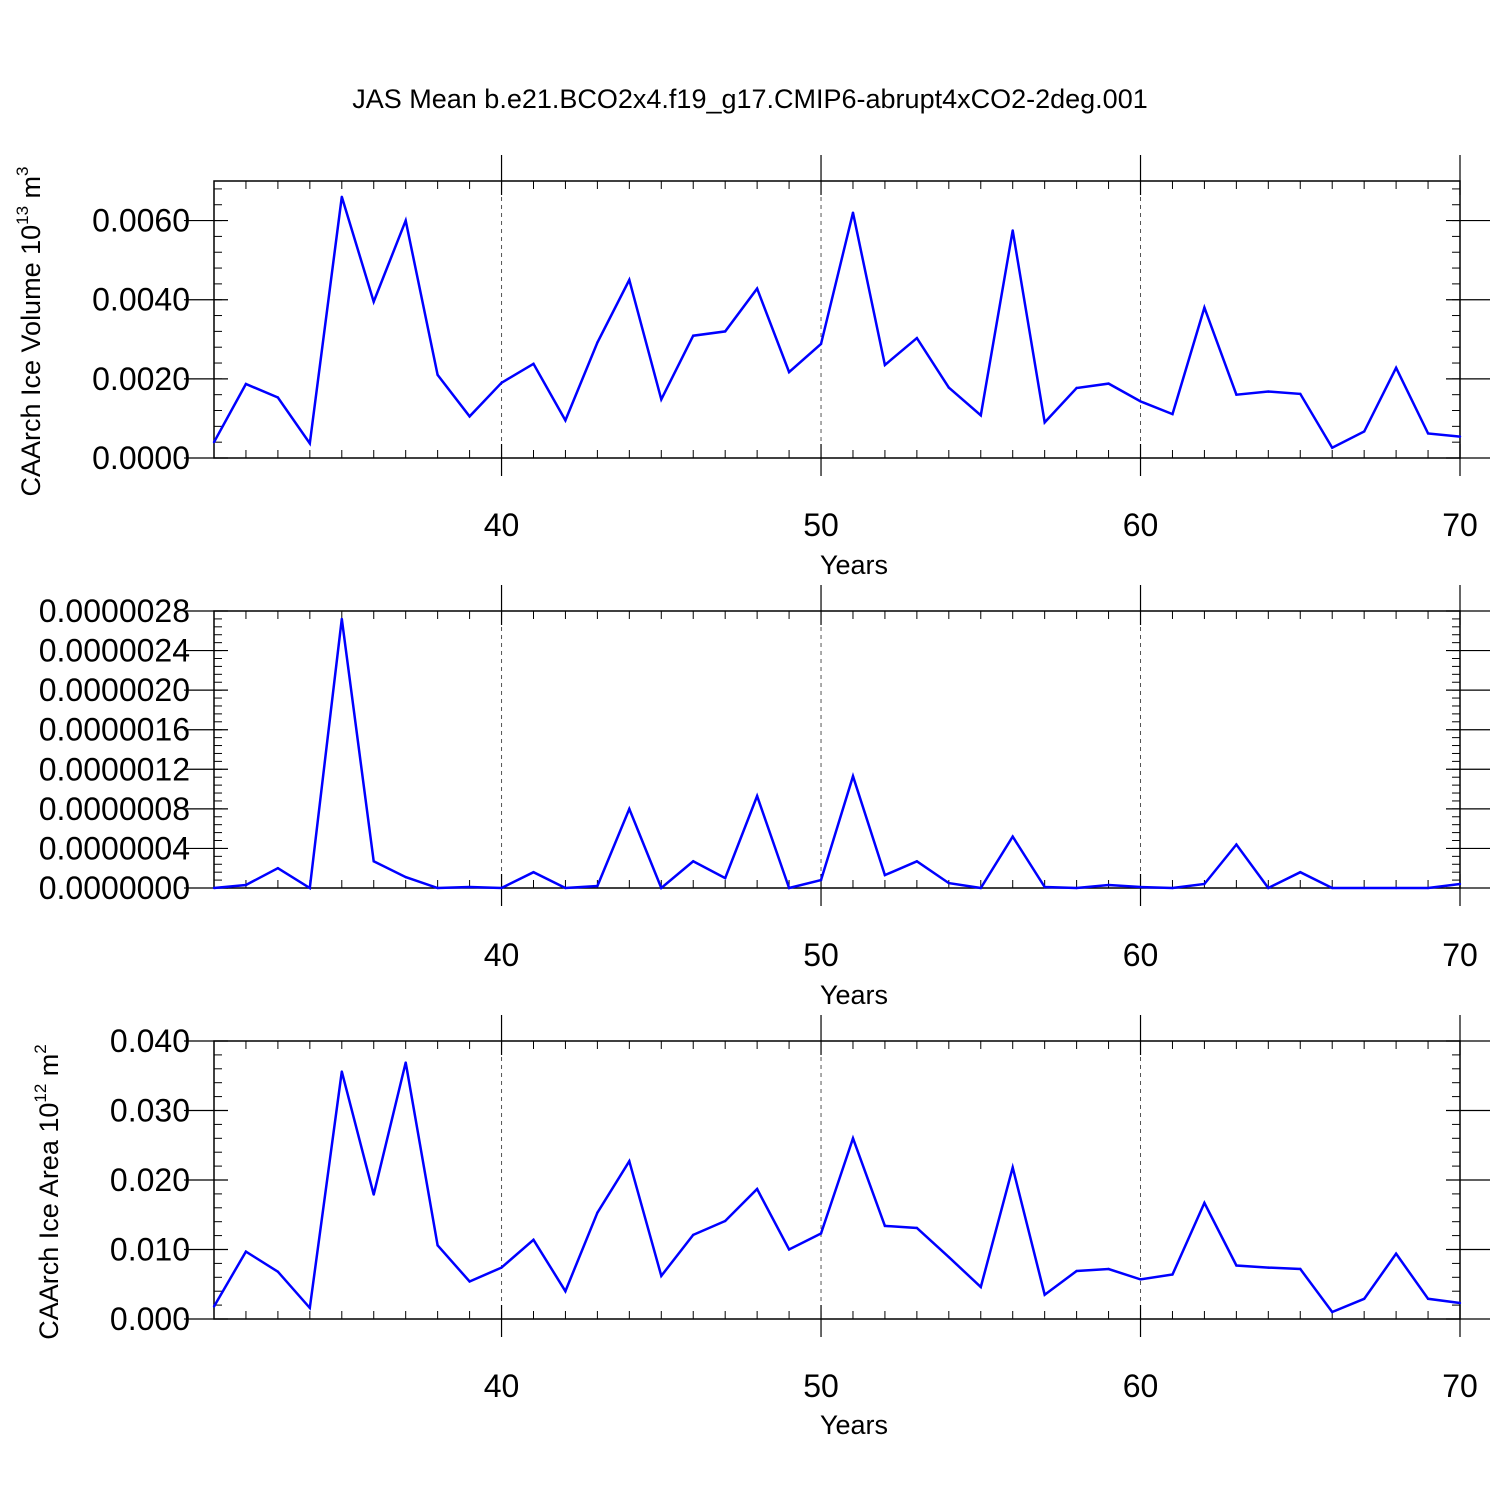  Describe the element at coordinates (141, 458) in the screenshot. I see `y-tick-label: 0.0000` at that location.